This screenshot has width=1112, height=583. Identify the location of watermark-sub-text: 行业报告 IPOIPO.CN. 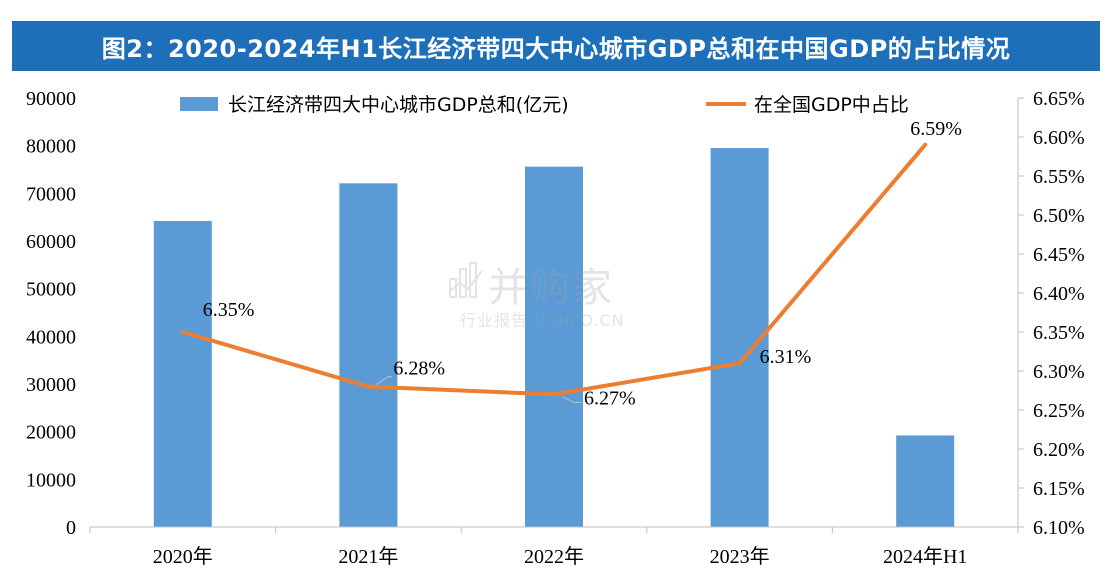
(542, 320).